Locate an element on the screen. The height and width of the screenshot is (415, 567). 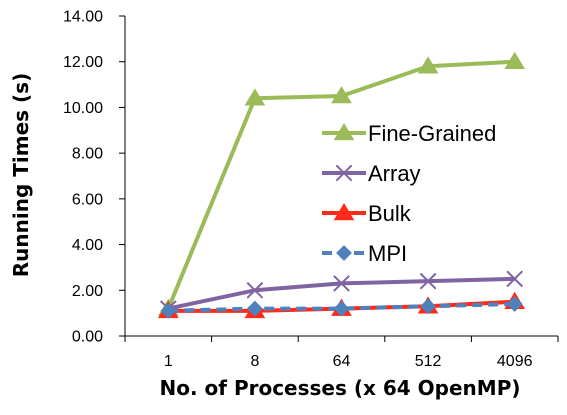
x-axis-ticks: 1 8 64 512 4096 is located at coordinates (341, 353).